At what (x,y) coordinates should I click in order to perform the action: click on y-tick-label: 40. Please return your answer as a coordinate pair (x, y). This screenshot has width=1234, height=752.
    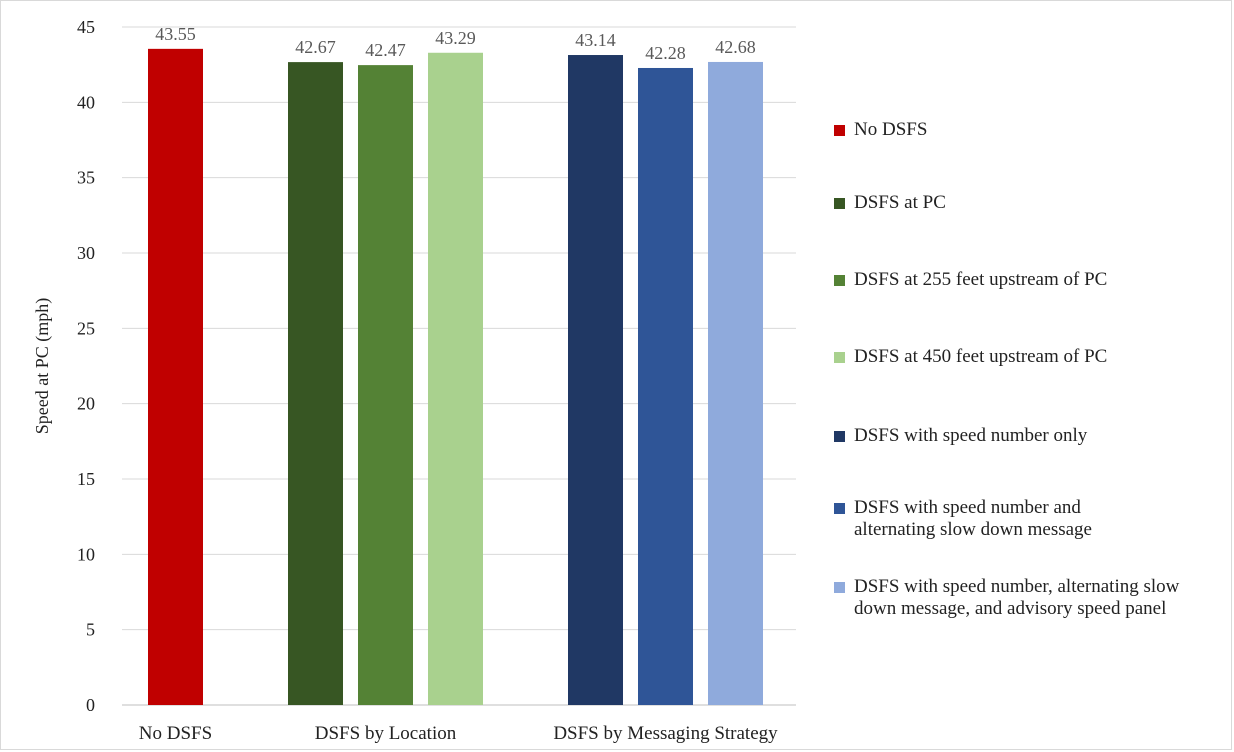
    Looking at the image, I should click on (86, 102).